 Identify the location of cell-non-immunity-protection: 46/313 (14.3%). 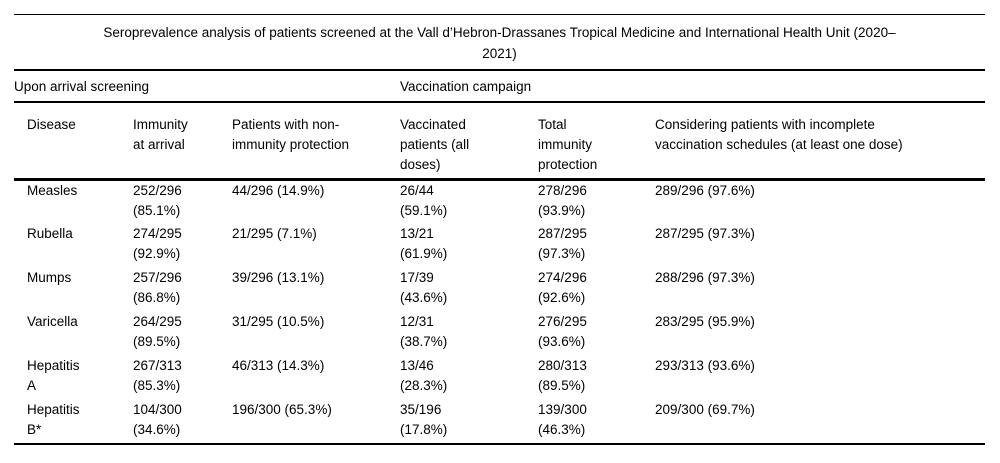
(278, 365).